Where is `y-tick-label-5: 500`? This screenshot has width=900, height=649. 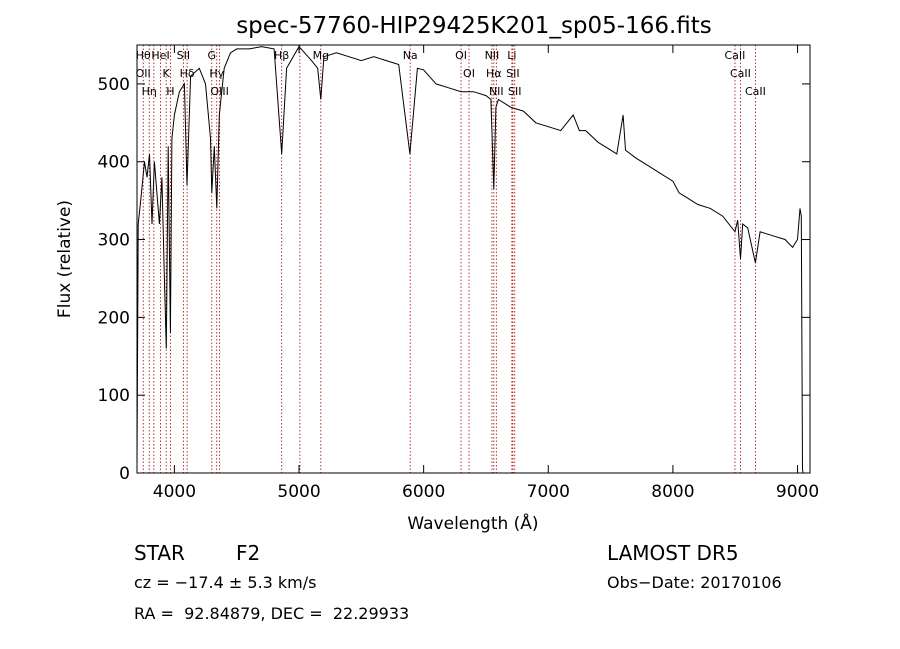
y-tick-label-5: 500 is located at coordinates (114, 85).